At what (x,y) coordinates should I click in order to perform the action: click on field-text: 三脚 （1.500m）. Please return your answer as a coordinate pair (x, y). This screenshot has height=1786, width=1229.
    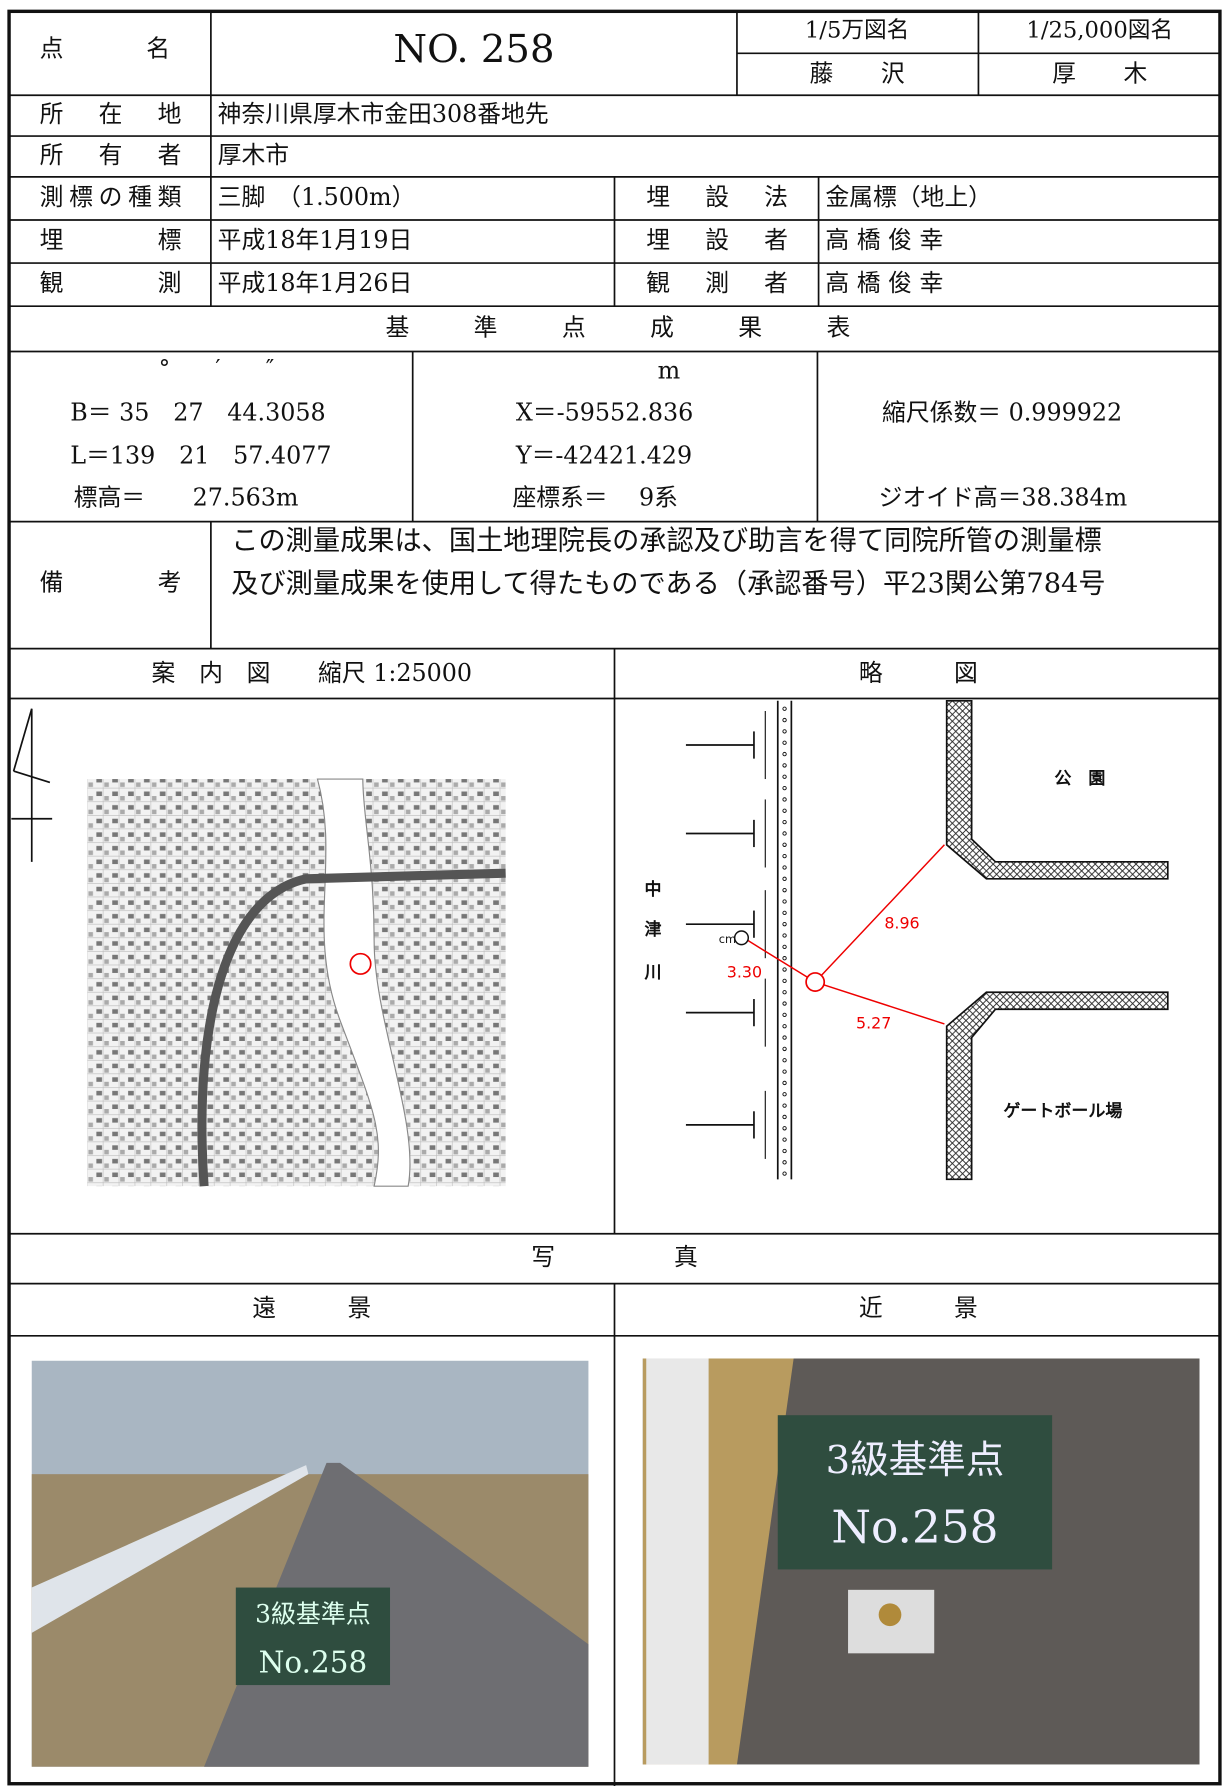
    Looking at the image, I should click on (317, 197).